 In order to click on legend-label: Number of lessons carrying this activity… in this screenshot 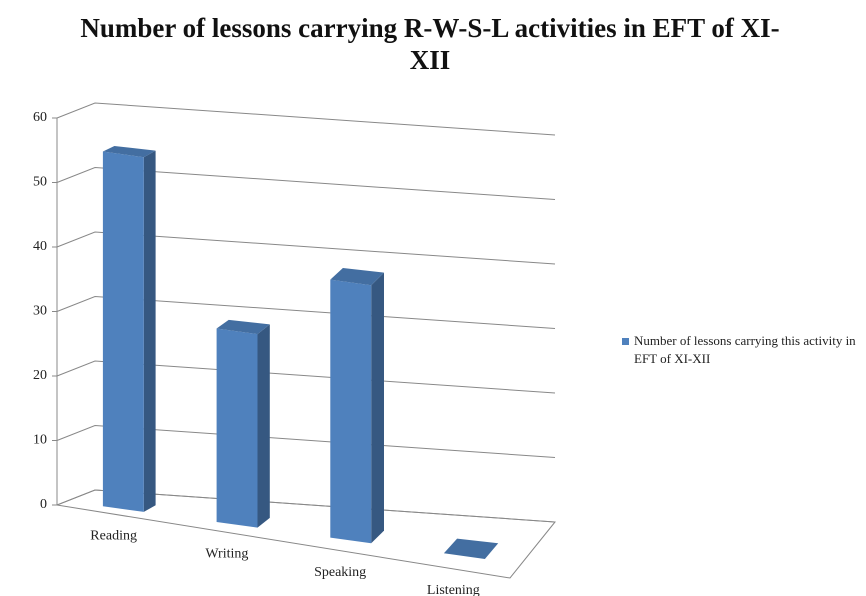, I will do `click(745, 349)`.